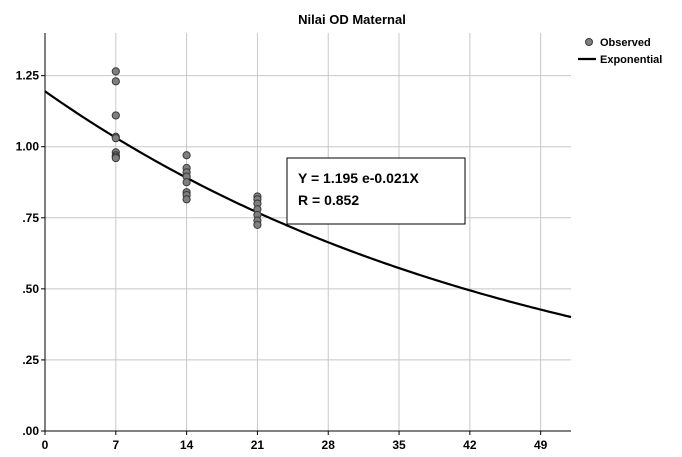 Image resolution: width=682 pixels, height=457 pixels. I want to click on x-tick-label: 14, so click(187, 445).